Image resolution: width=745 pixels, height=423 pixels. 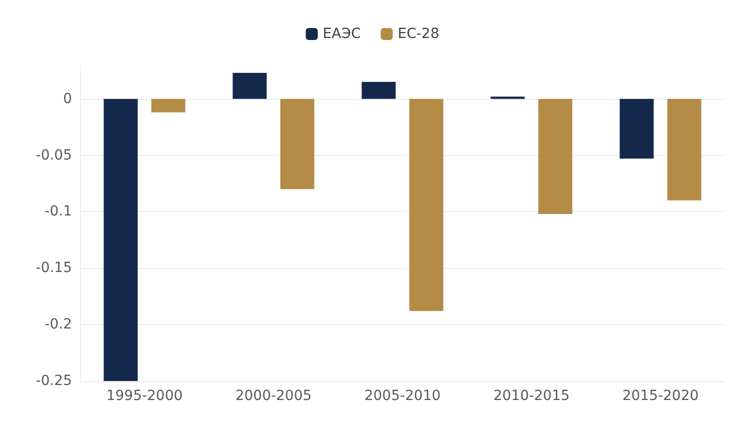 I want to click on y-tick-label: -0.15, so click(x=54, y=268).